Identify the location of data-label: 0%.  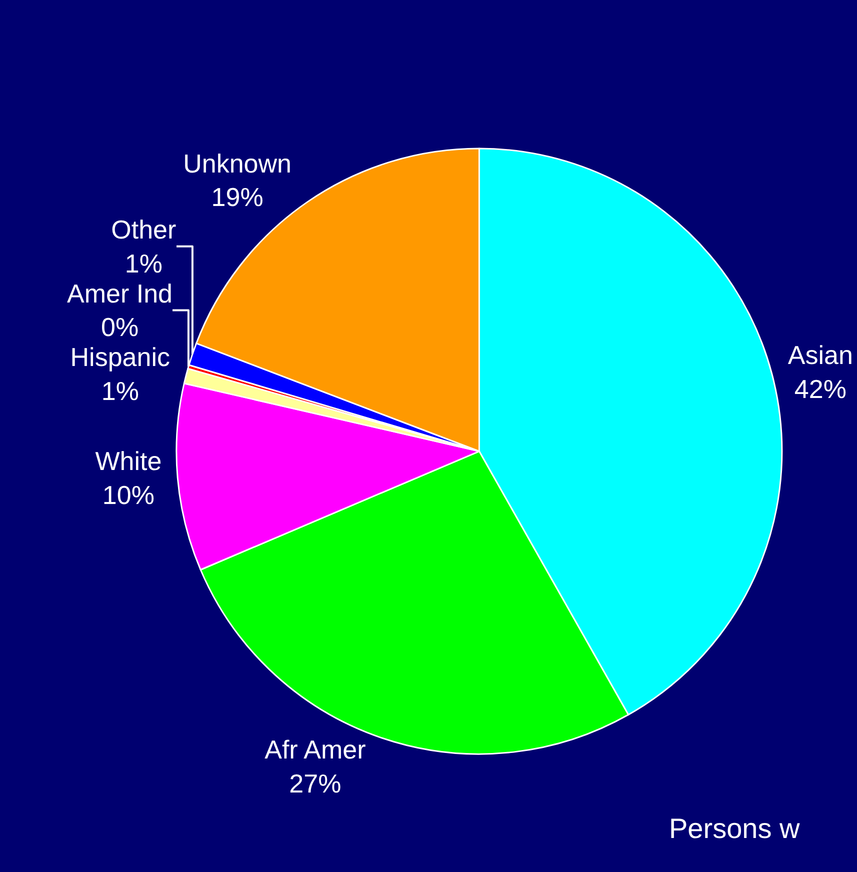
(119, 327).